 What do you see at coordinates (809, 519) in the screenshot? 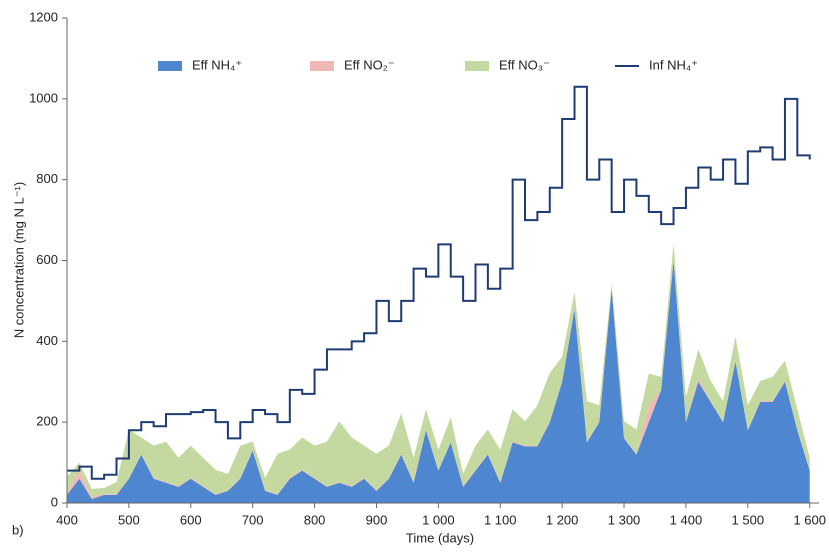
I see `x-tick-label: 1 600` at bounding box center [809, 519].